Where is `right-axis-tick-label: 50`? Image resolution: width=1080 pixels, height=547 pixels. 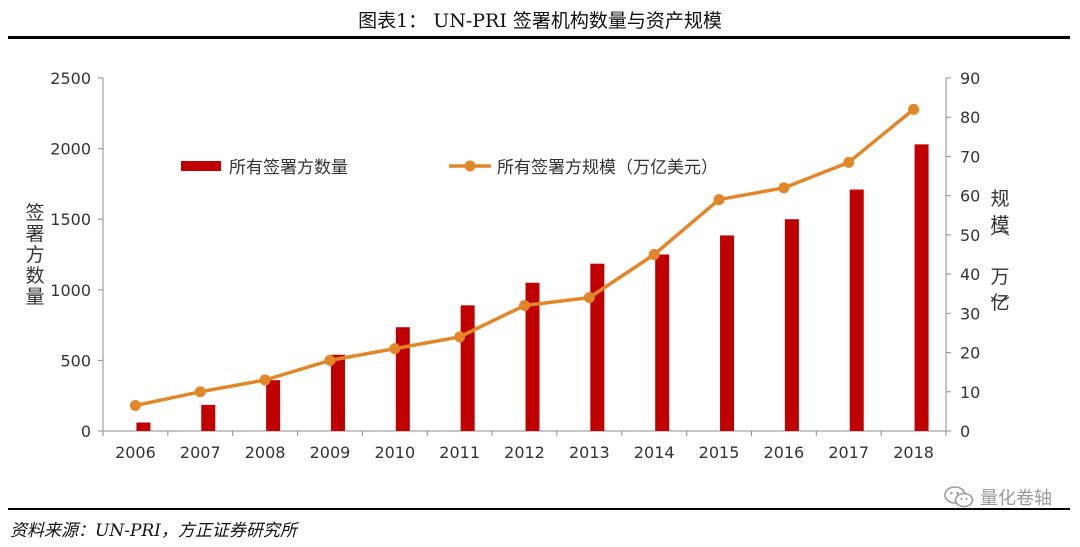
right-axis-tick-label: 50 is located at coordinates (970, 235).